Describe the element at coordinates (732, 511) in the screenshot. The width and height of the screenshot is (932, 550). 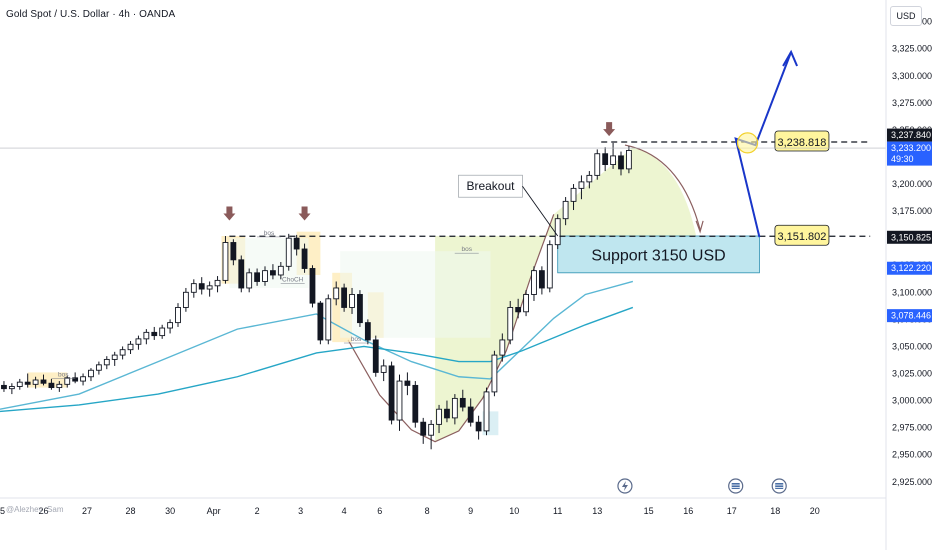
I see `x-tick-label: 17` at that location.